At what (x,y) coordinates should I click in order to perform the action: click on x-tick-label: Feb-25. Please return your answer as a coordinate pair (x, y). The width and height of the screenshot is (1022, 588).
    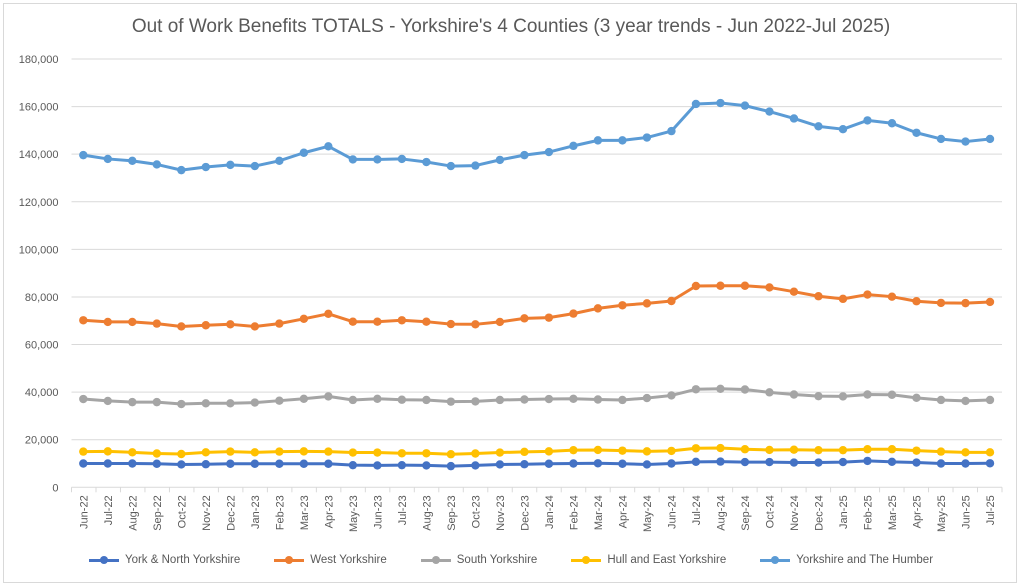
    Looking at the image, I should click on (868, 512).